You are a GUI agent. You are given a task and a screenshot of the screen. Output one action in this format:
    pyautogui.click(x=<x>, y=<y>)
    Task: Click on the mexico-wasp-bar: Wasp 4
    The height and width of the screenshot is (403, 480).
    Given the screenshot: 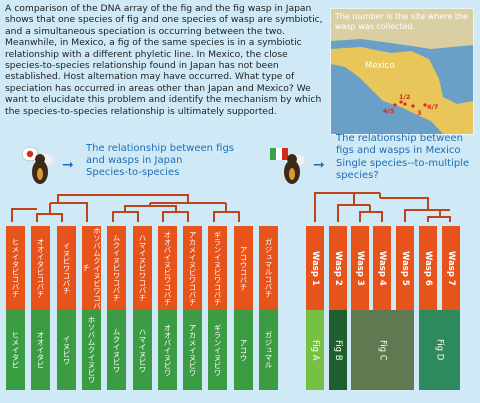 What is the action you would take?
    pyautogui.click(x=382, y=268)
    